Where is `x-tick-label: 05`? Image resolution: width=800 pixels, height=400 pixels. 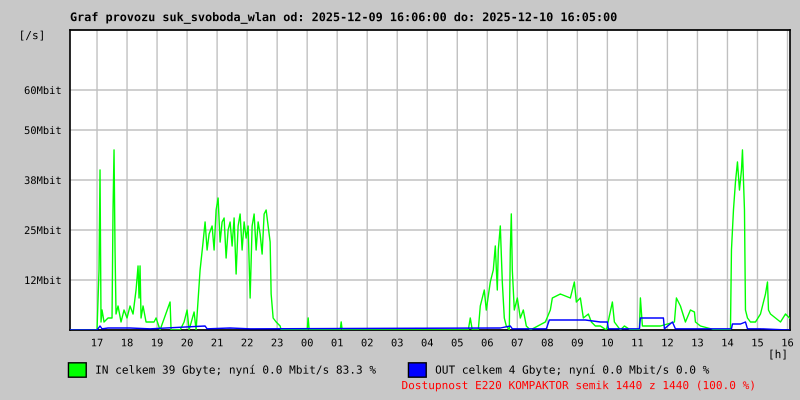
x-tick-label: 05 is located at coordinates (457, 342).